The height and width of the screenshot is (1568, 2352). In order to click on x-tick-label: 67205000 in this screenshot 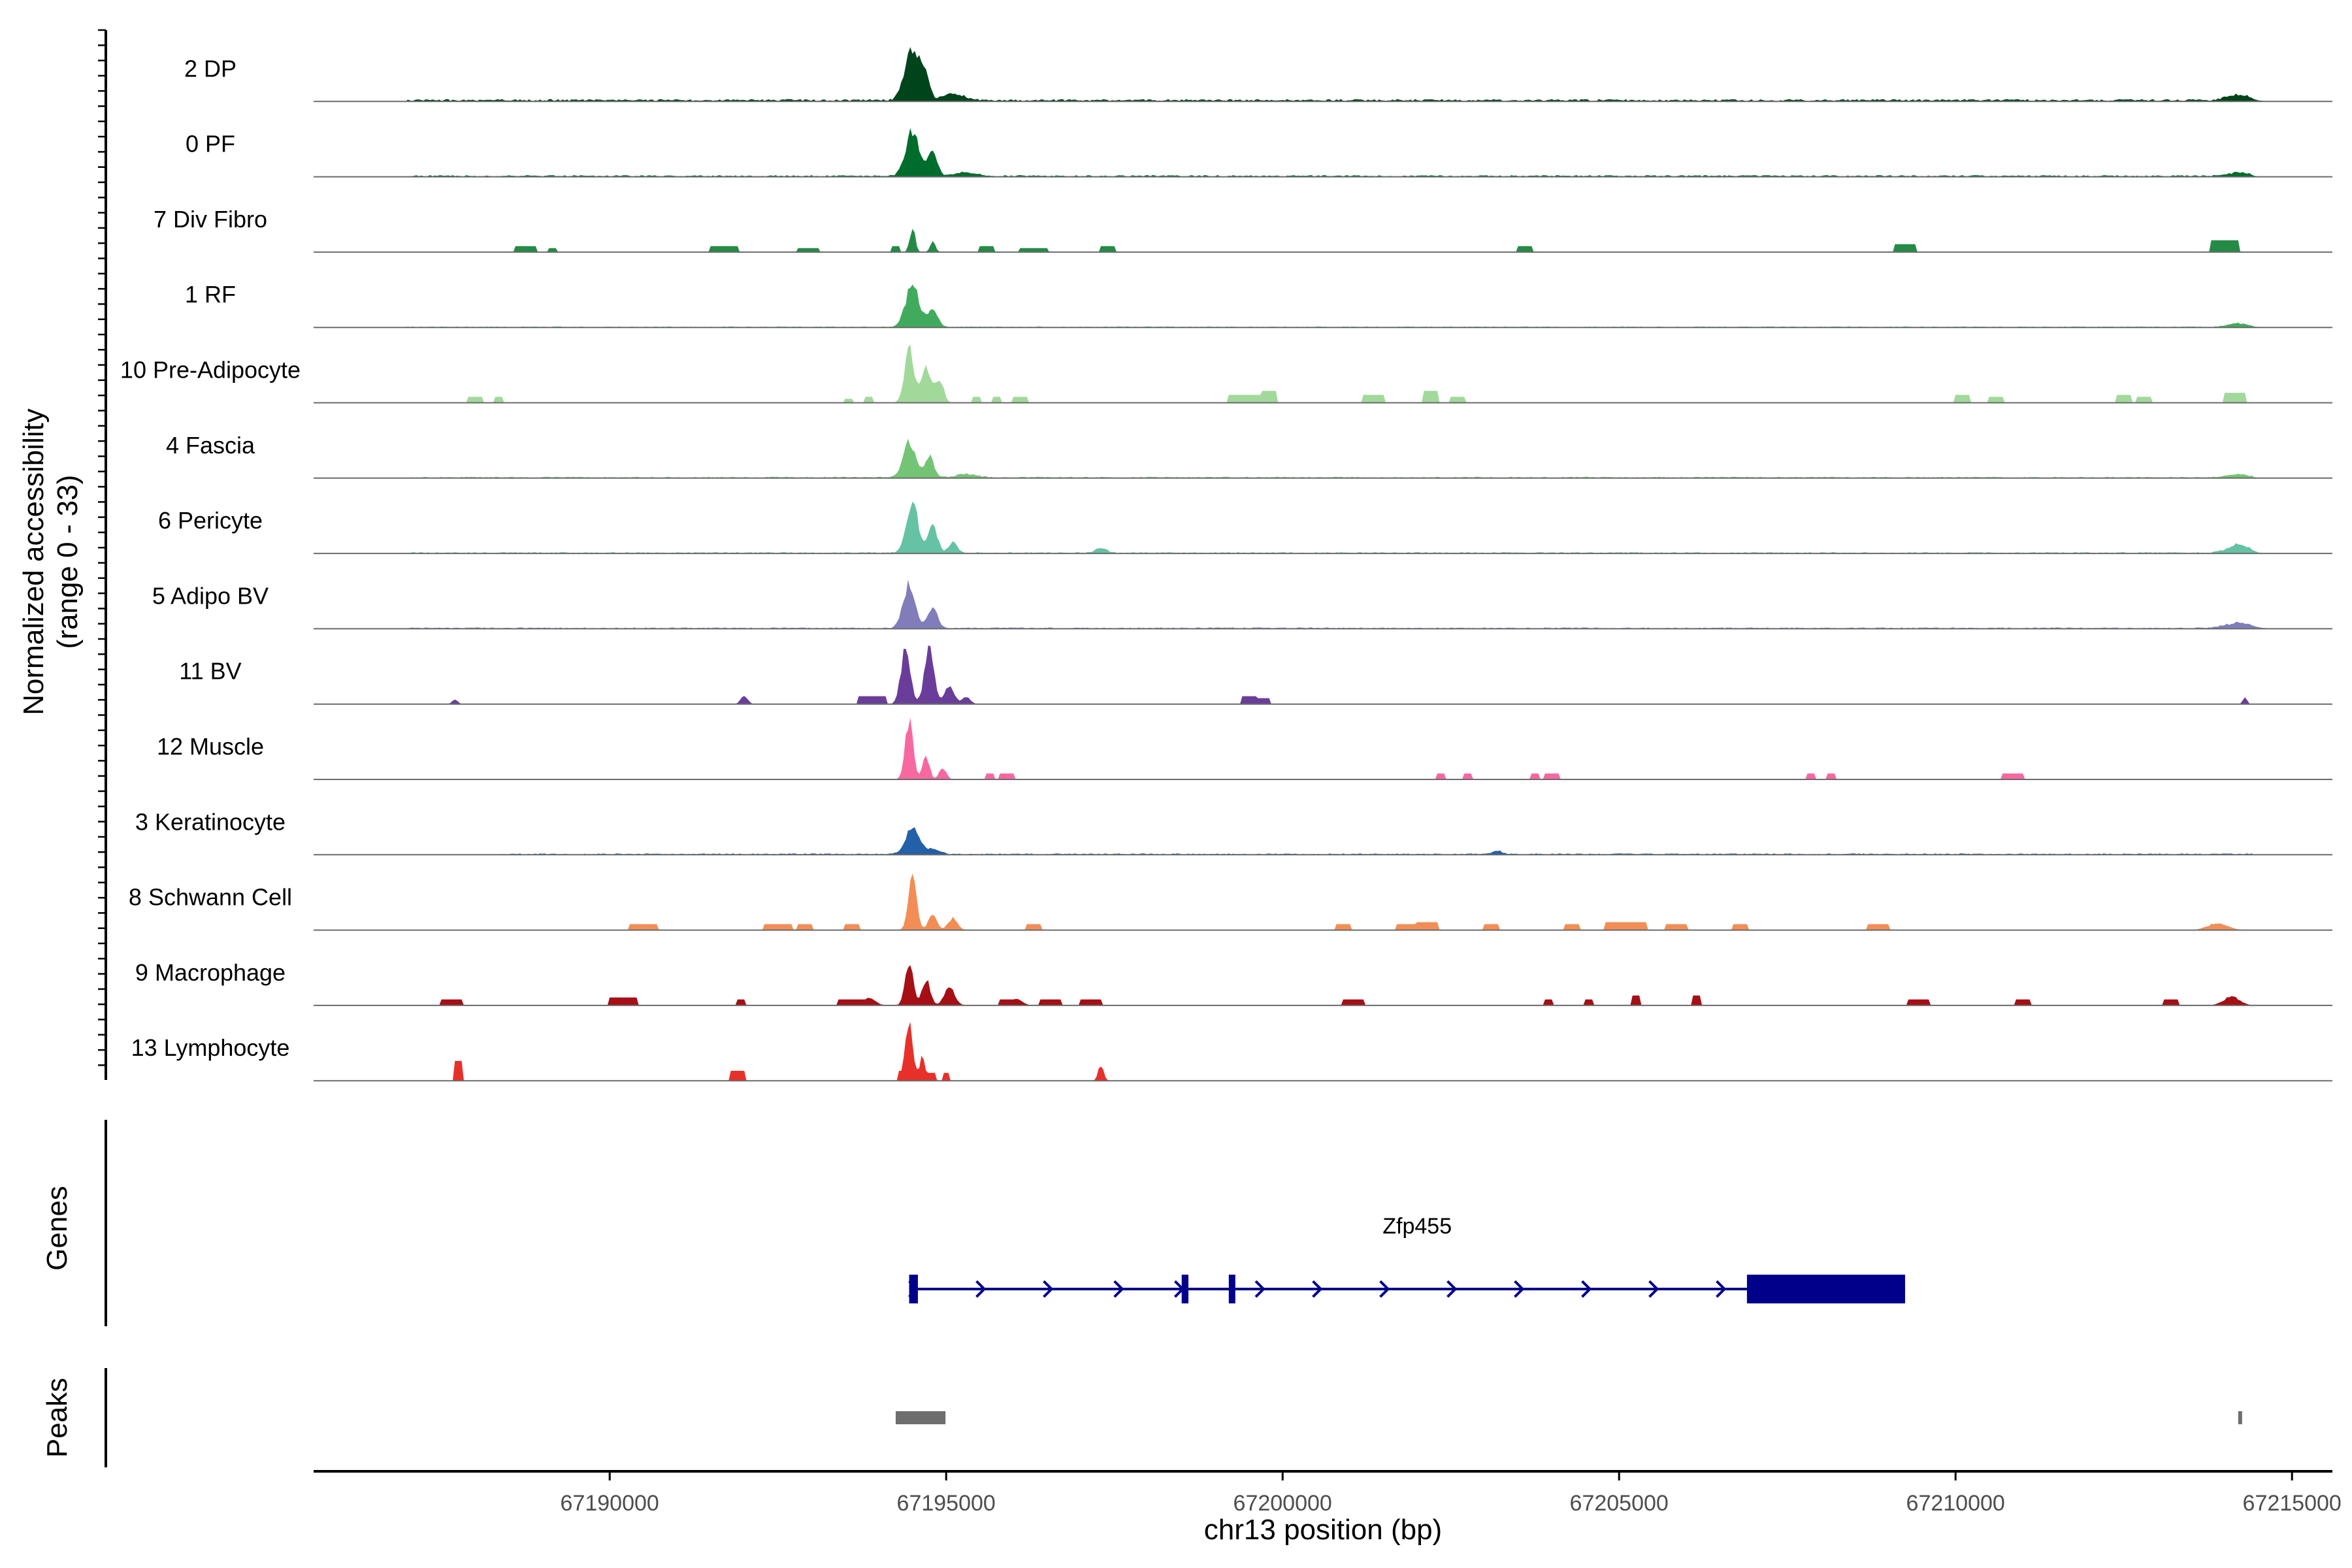, I will do `click(1619, 1503)`.